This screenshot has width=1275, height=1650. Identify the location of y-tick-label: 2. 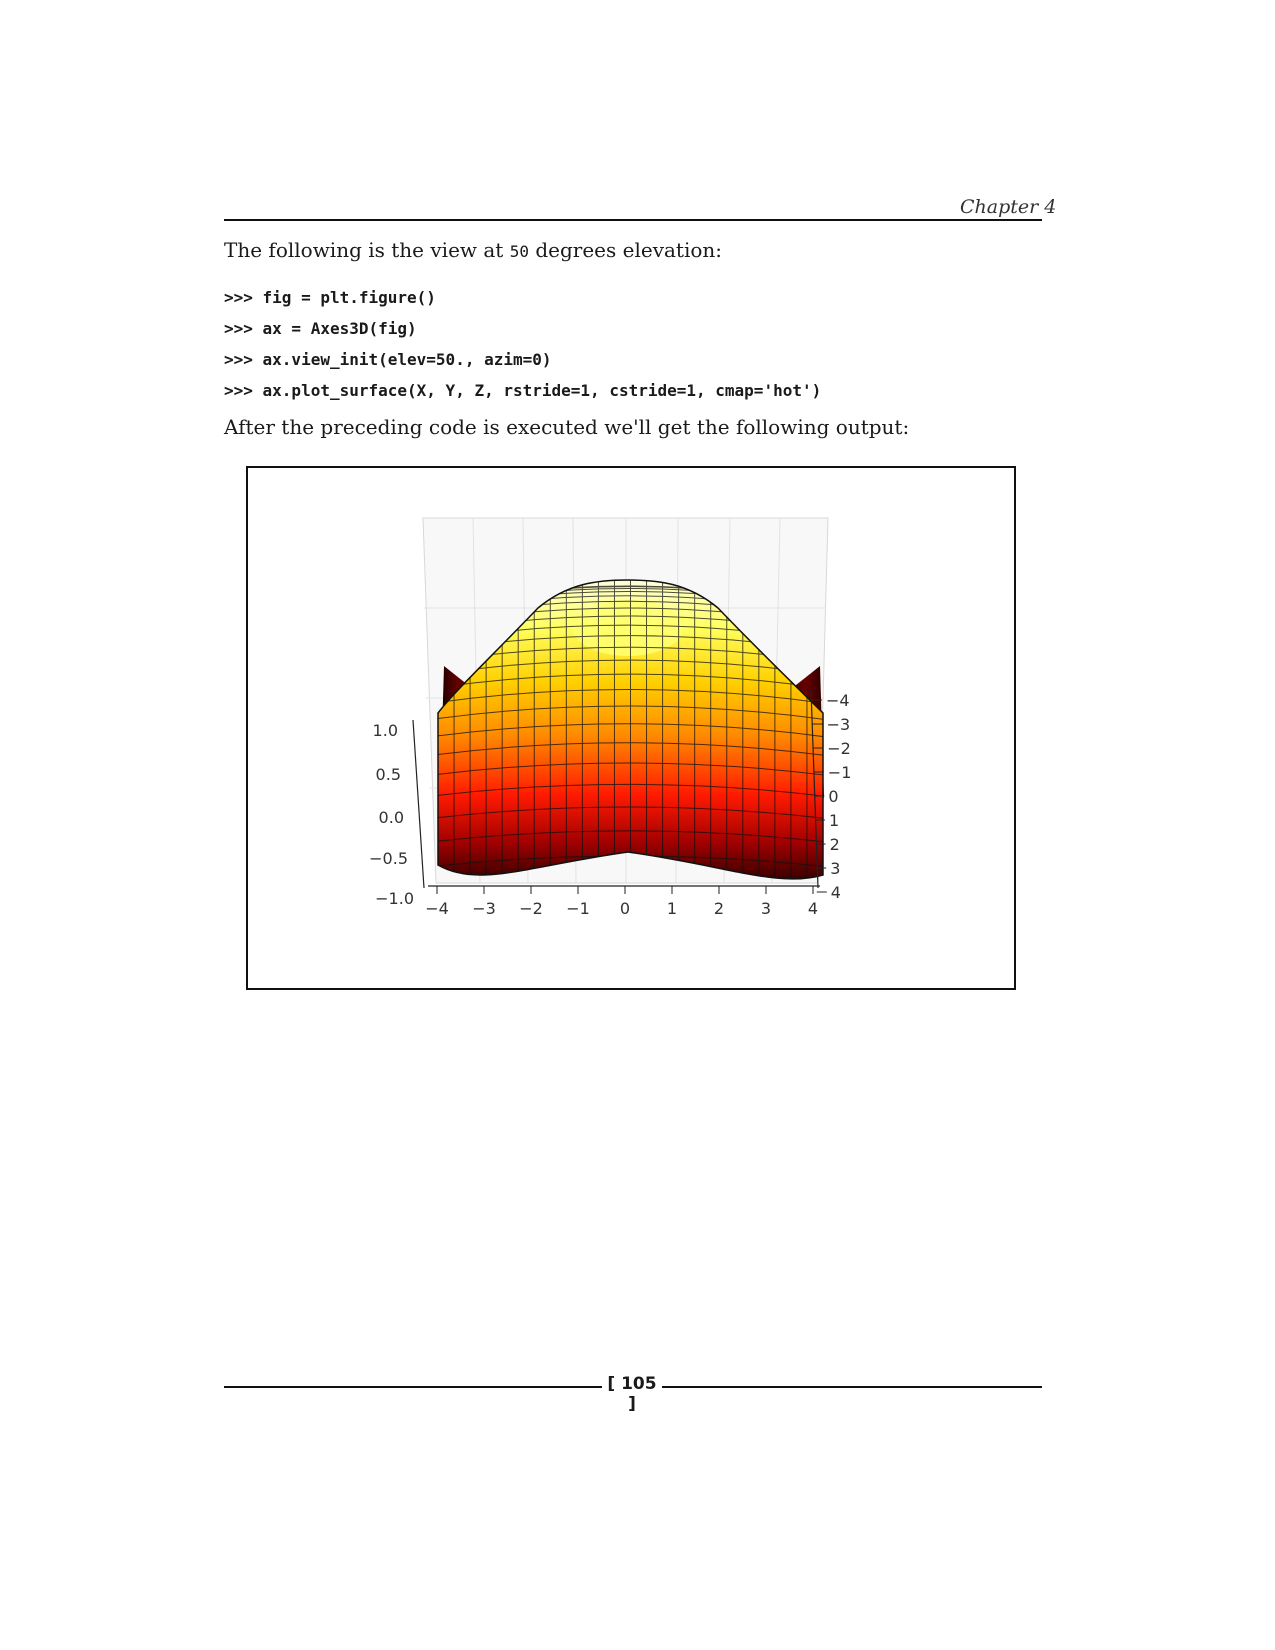
(835, 844).